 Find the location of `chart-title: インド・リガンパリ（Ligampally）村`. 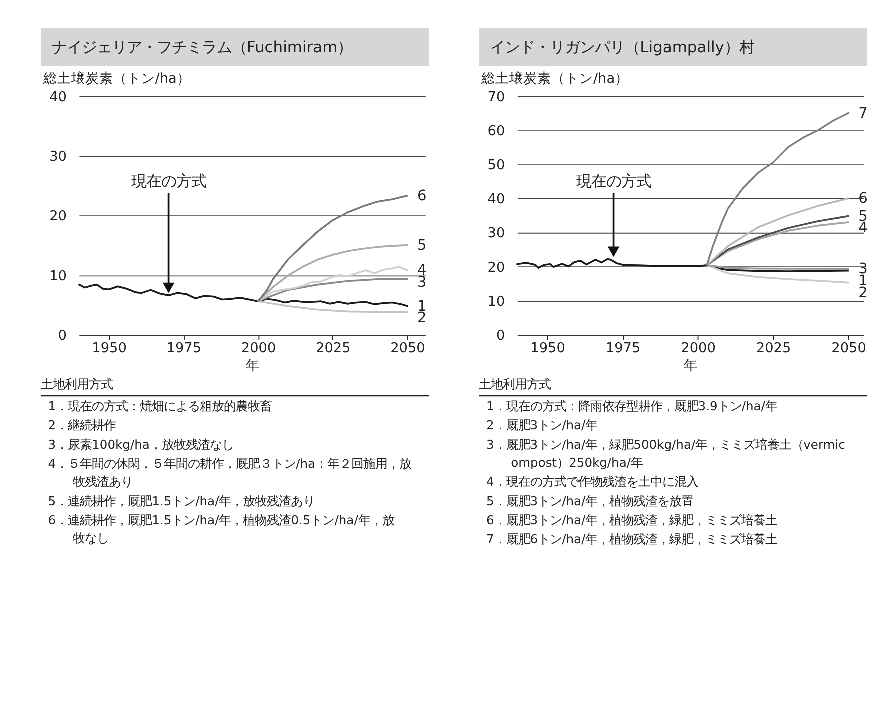

chart-title: インド・リガンパリ（Ligampally）村 is located at coordinates (622, 47).